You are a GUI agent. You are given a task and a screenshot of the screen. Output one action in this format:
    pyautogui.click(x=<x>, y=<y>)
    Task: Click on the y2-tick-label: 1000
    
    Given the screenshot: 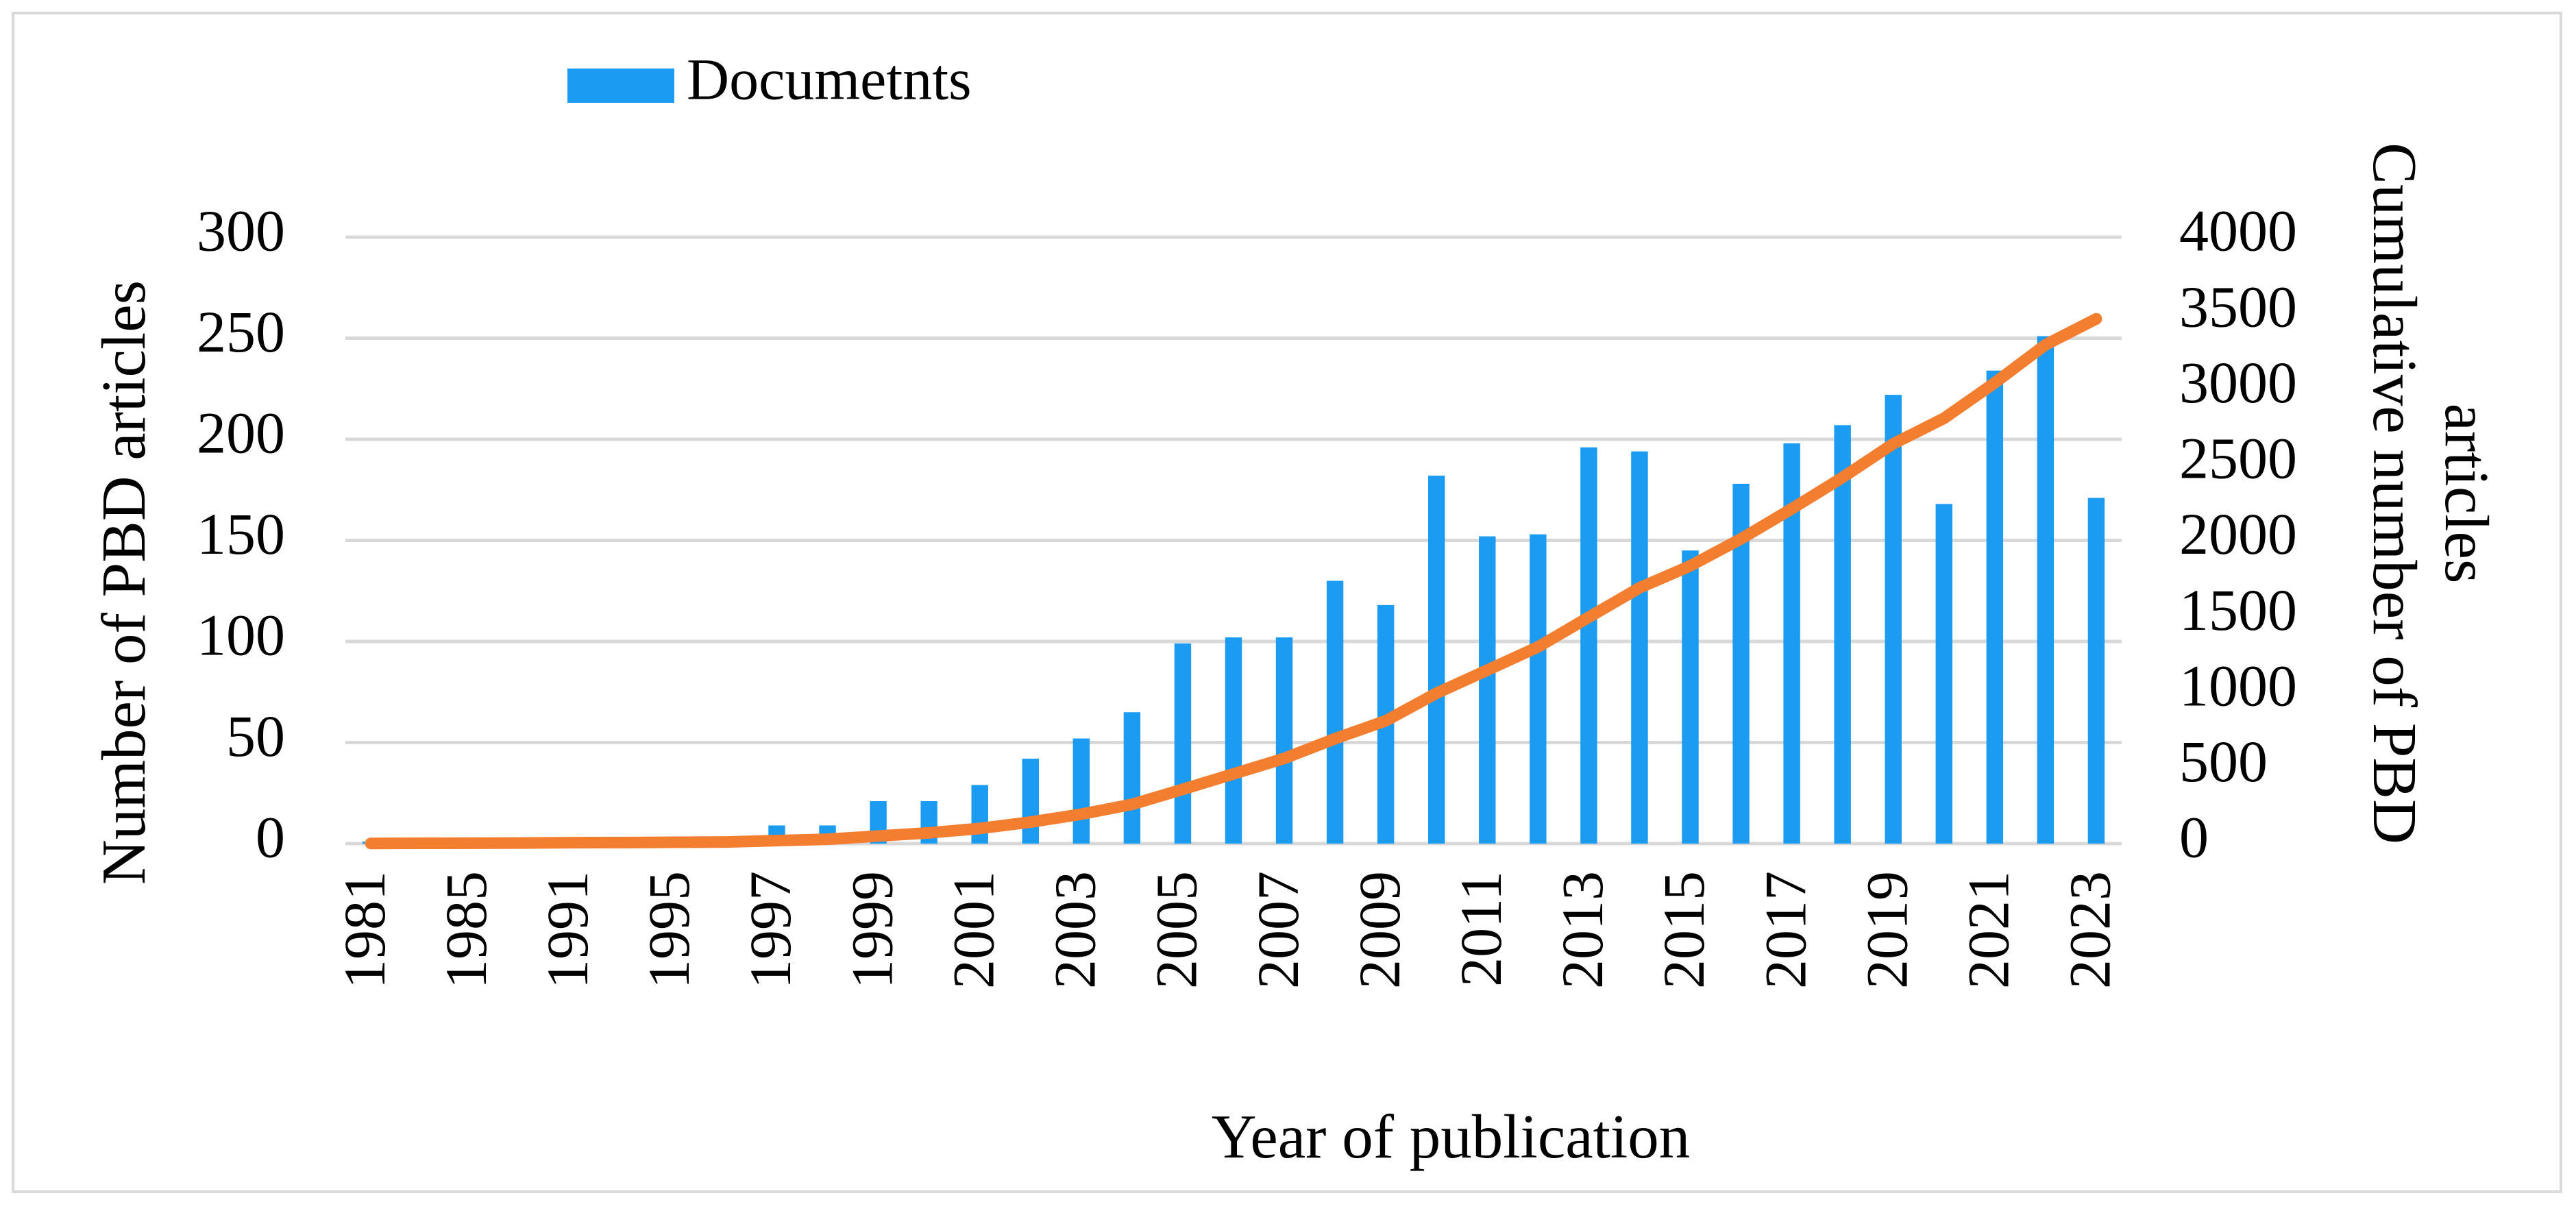 What is the action you would take?
    pyautogui.click(x=2238, y=685)
    